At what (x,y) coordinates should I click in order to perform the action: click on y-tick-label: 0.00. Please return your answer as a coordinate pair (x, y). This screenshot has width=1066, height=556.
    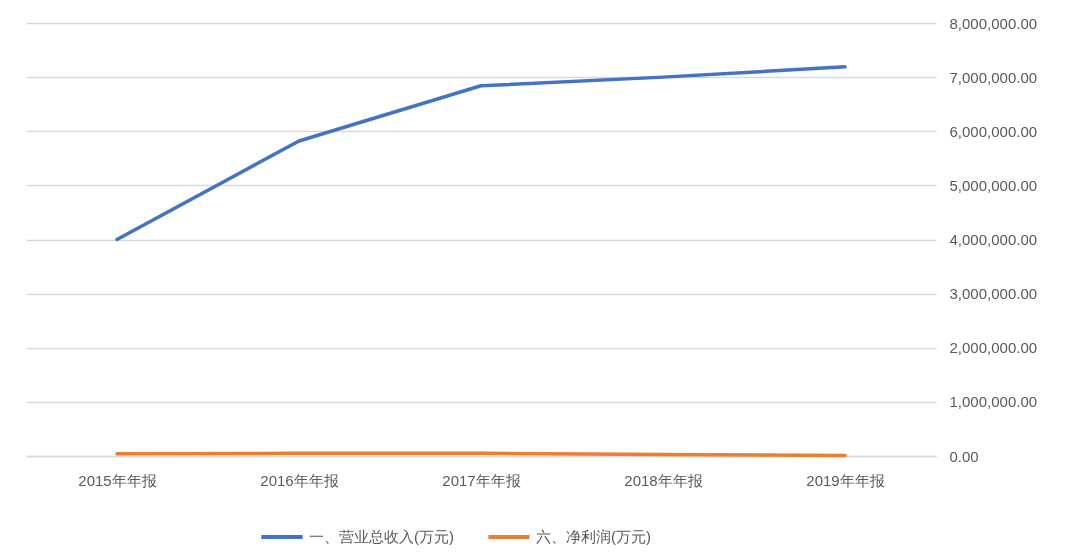
    Looking at the image, I should click on (964, 456).